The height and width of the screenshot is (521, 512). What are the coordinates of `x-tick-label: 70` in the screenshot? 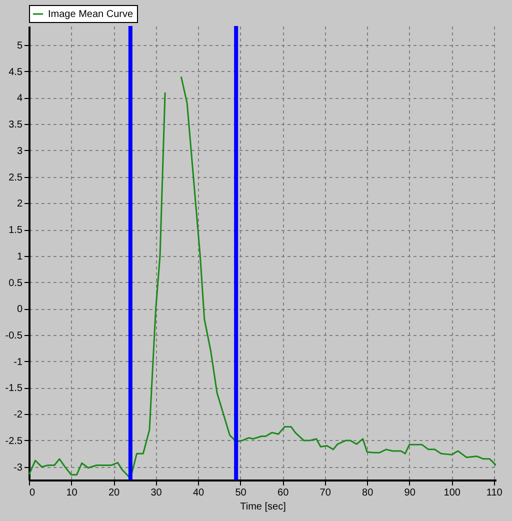 It's located at (326, 493).